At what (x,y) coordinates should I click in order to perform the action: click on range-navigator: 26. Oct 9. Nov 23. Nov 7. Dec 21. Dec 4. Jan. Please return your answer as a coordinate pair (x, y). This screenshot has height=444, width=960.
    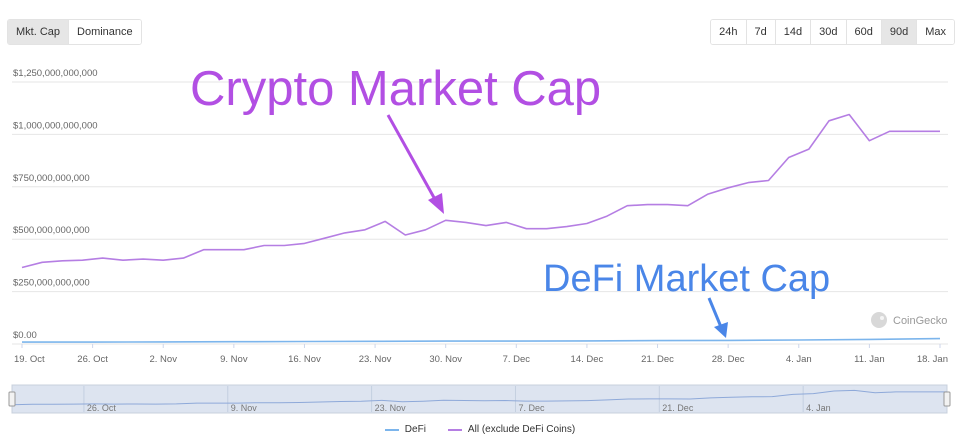
    Looking at the image, I should click on (479, 399).